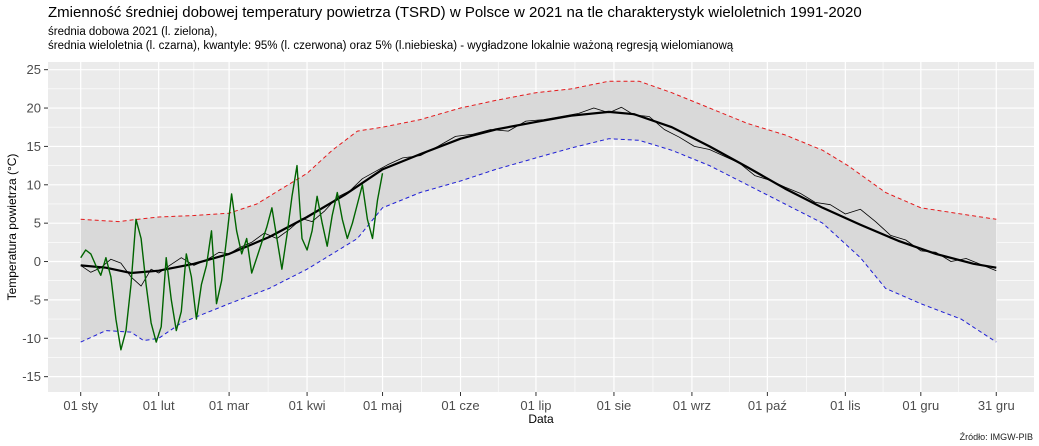  What do you see at coordinates (541, 419) in the screenshot?
I see `x-axis-title: Data` at bounding box center [541, 419].